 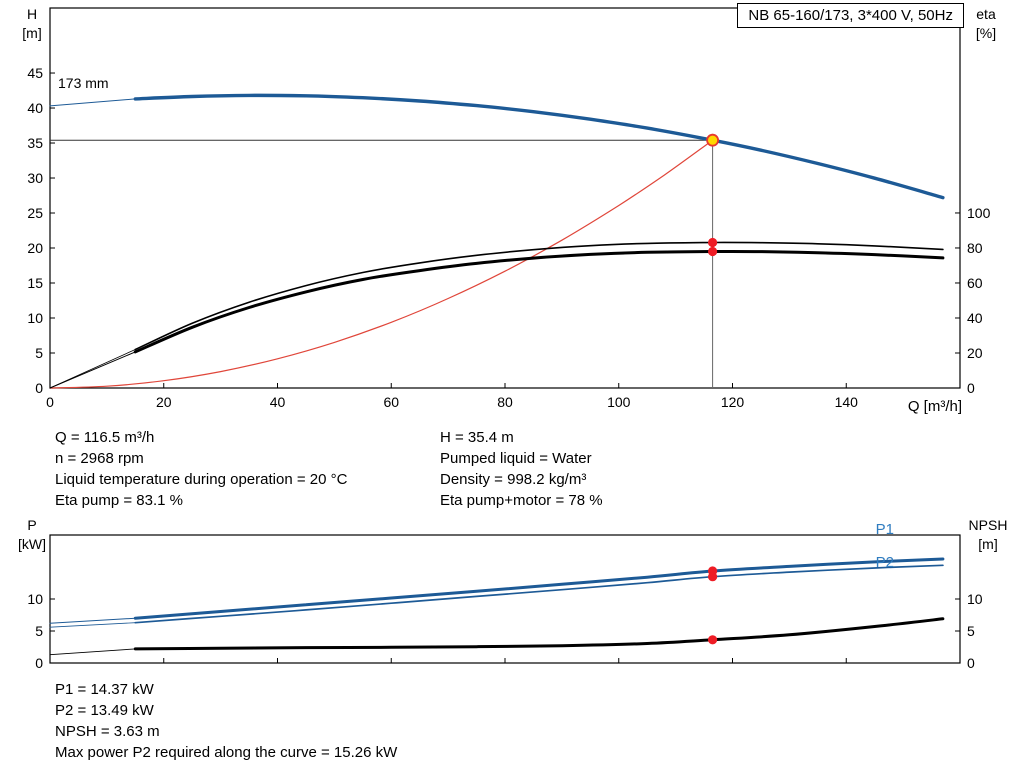 What do you see at coordinates (733, 402) in the screenshot?
I see `x-tick-label: 120` at bounding box center [733, 402].